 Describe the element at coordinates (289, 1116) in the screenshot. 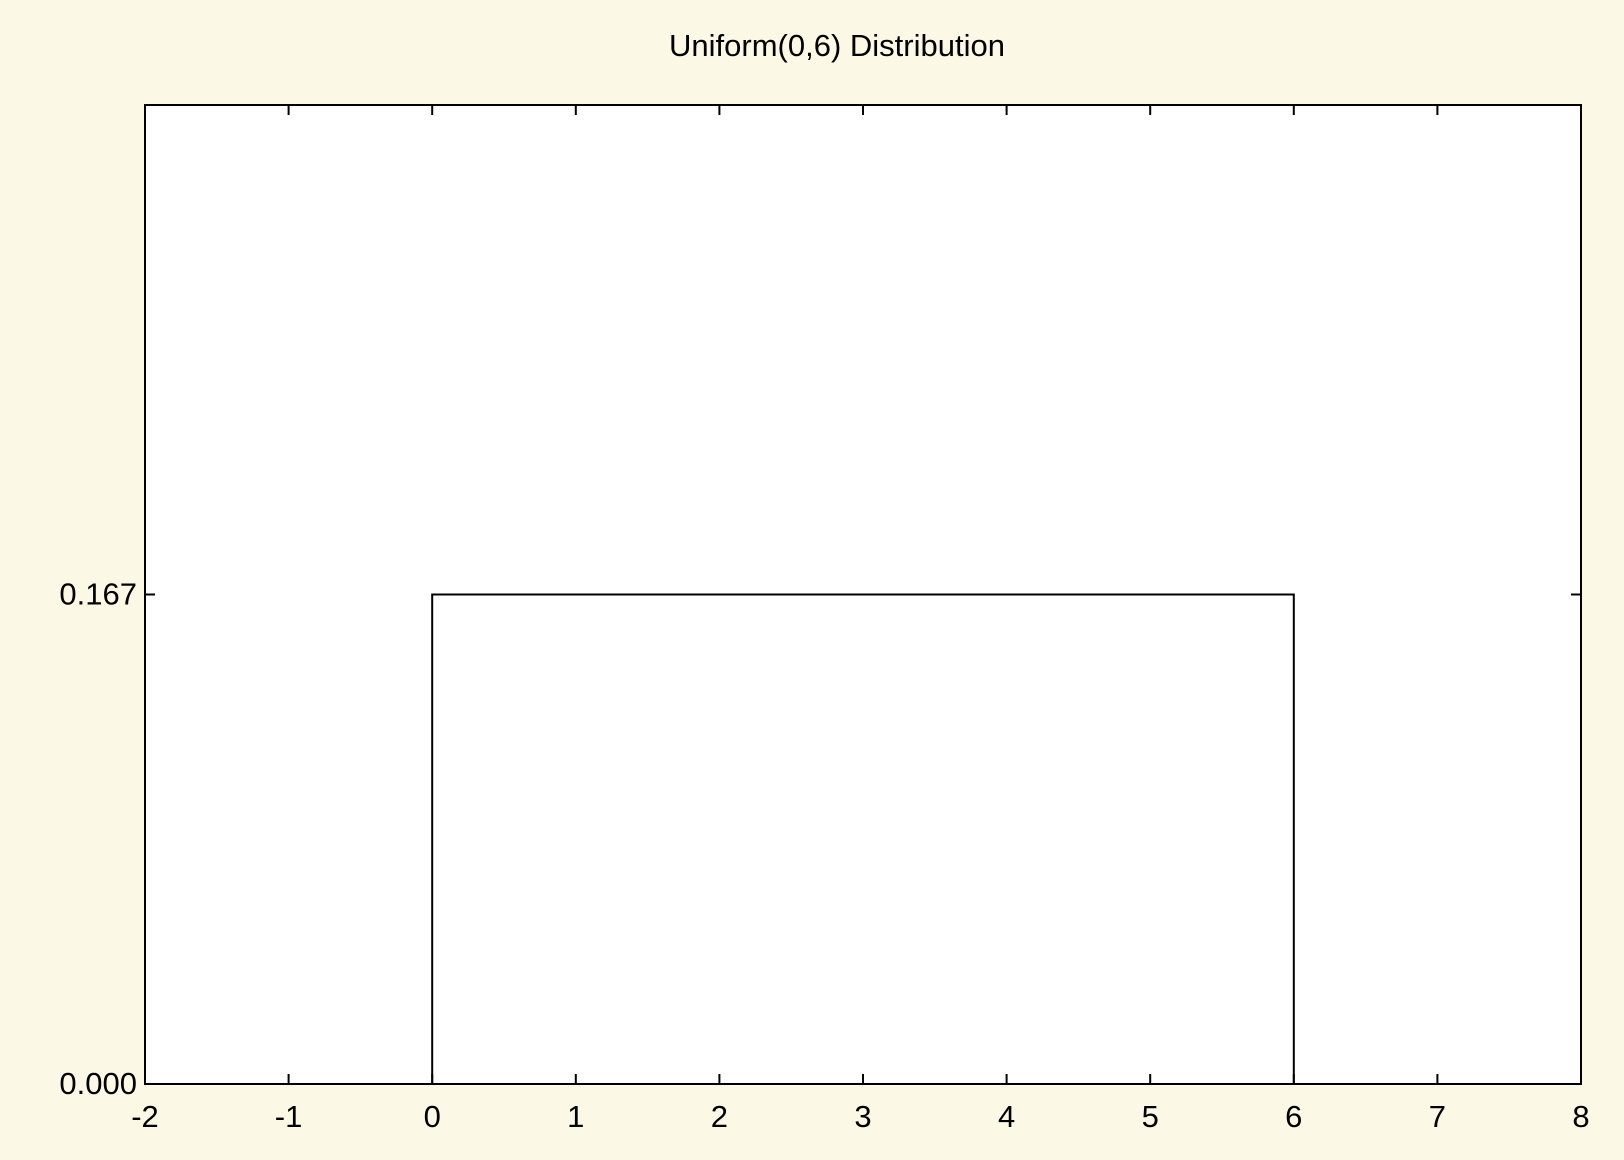

I see `x-tick-label: -1` at that location.